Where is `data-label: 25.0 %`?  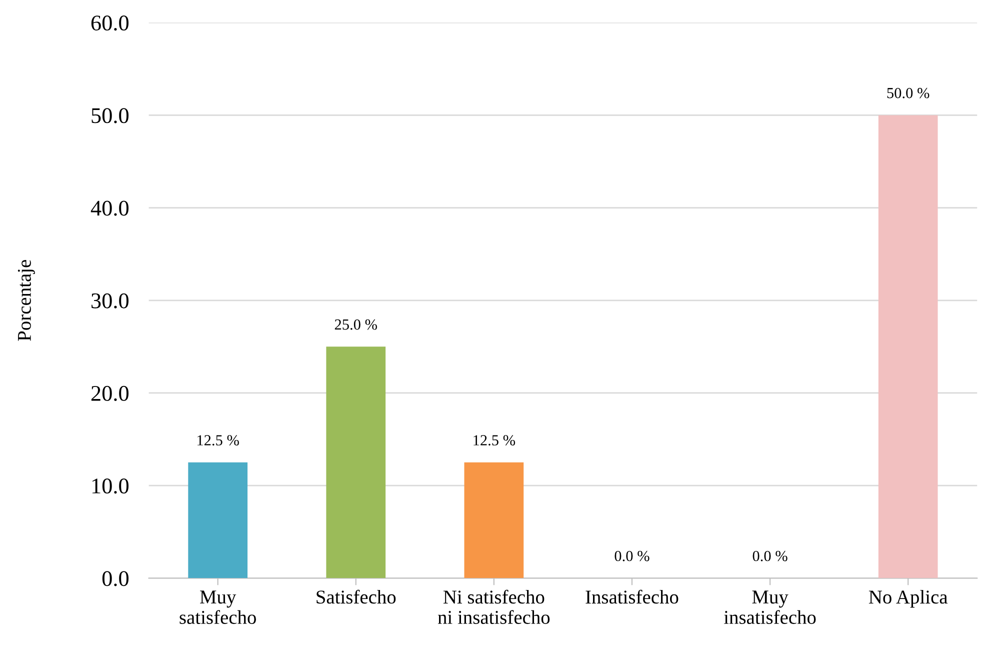
data-label: 25.0 % is located at coordinates (355, 324).